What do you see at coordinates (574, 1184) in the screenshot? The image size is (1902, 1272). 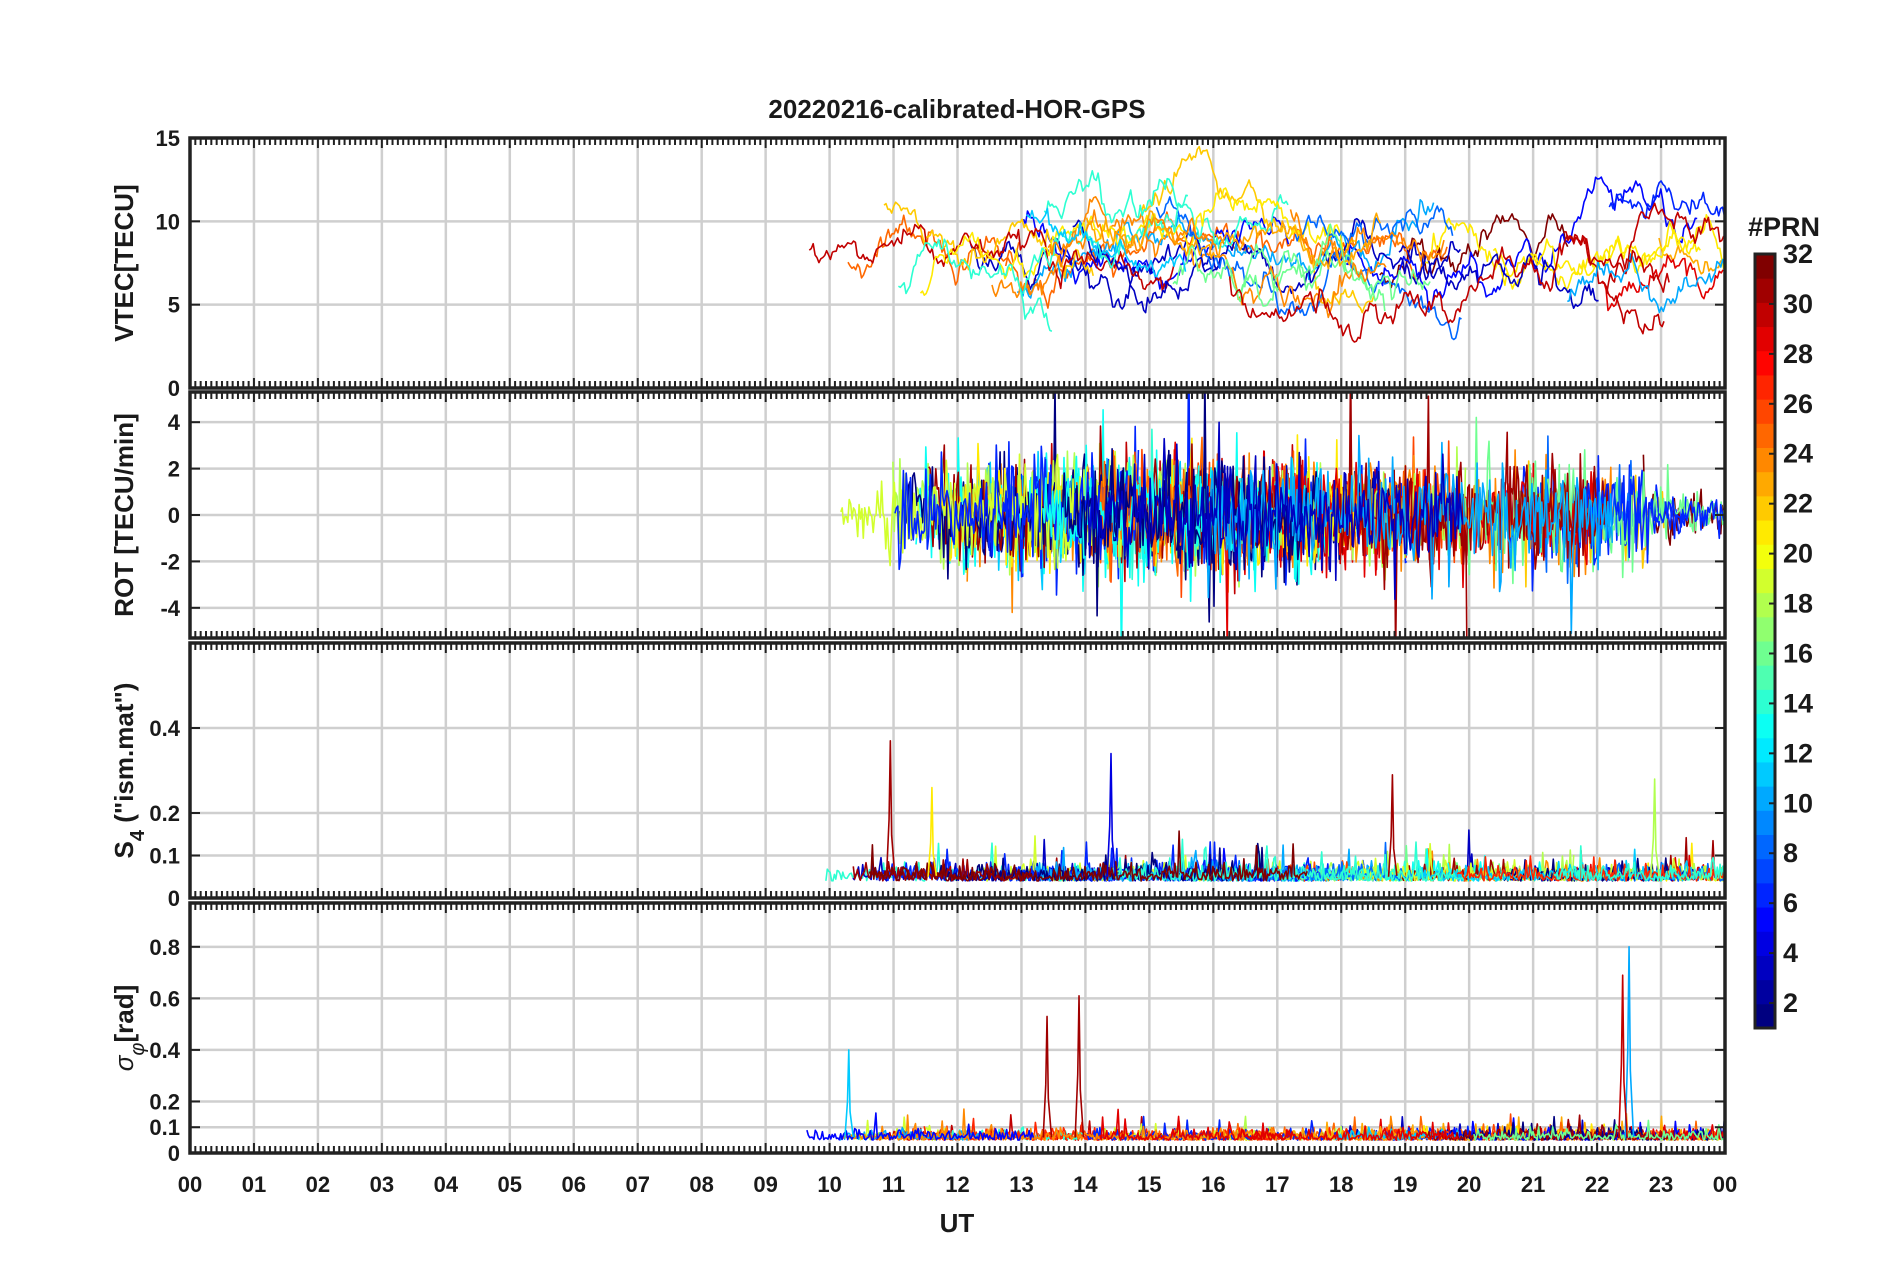 I see `x-tick-label: 06` at bounding box center [574, 1184].